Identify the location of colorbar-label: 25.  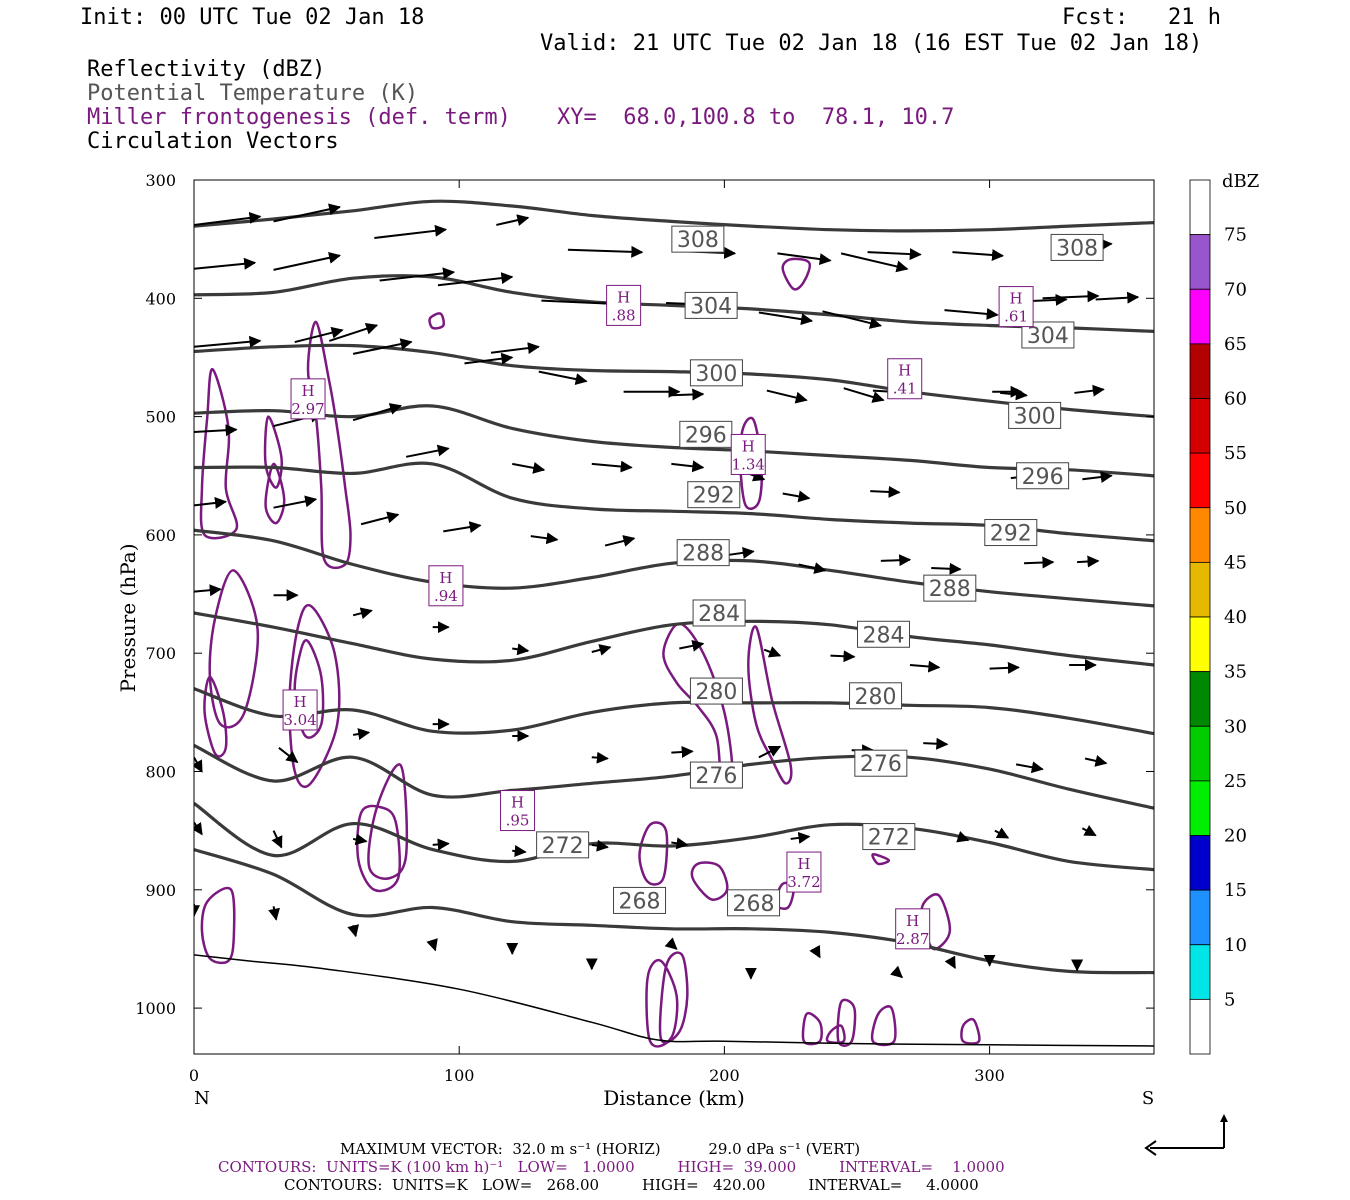
(1235, 781).